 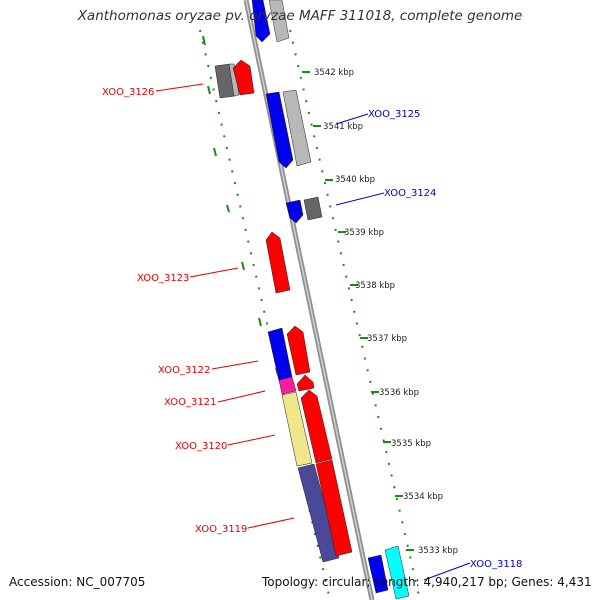 I want to click on kbp-label: 3538 kbp, so click(x=375, y=286).